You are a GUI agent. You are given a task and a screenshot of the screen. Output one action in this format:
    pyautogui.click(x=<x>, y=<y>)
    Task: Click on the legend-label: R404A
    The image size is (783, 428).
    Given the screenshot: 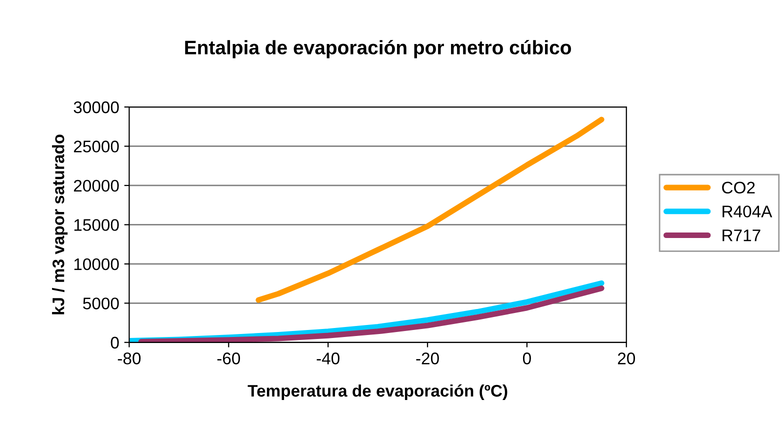 What is the action you would take?
    pyautogui.click(x=747, y=212)
    